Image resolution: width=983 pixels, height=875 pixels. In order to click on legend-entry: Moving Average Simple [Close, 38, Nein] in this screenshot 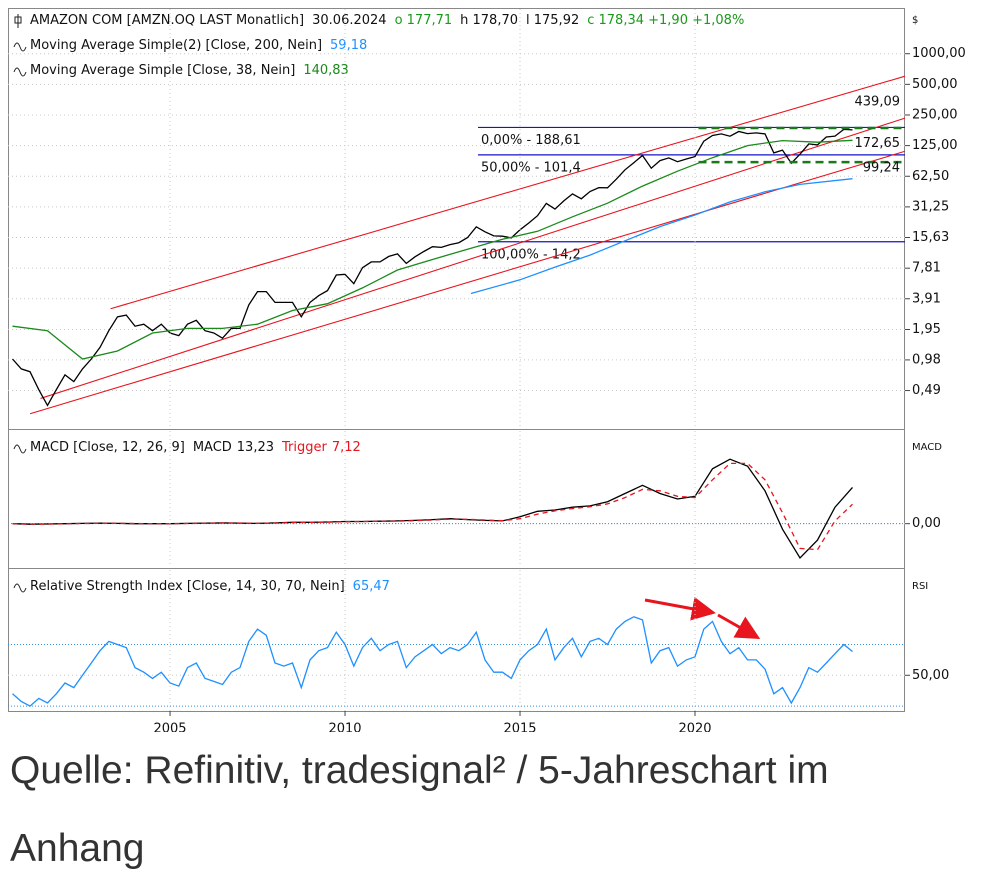, I will do `click(162, 70)`.